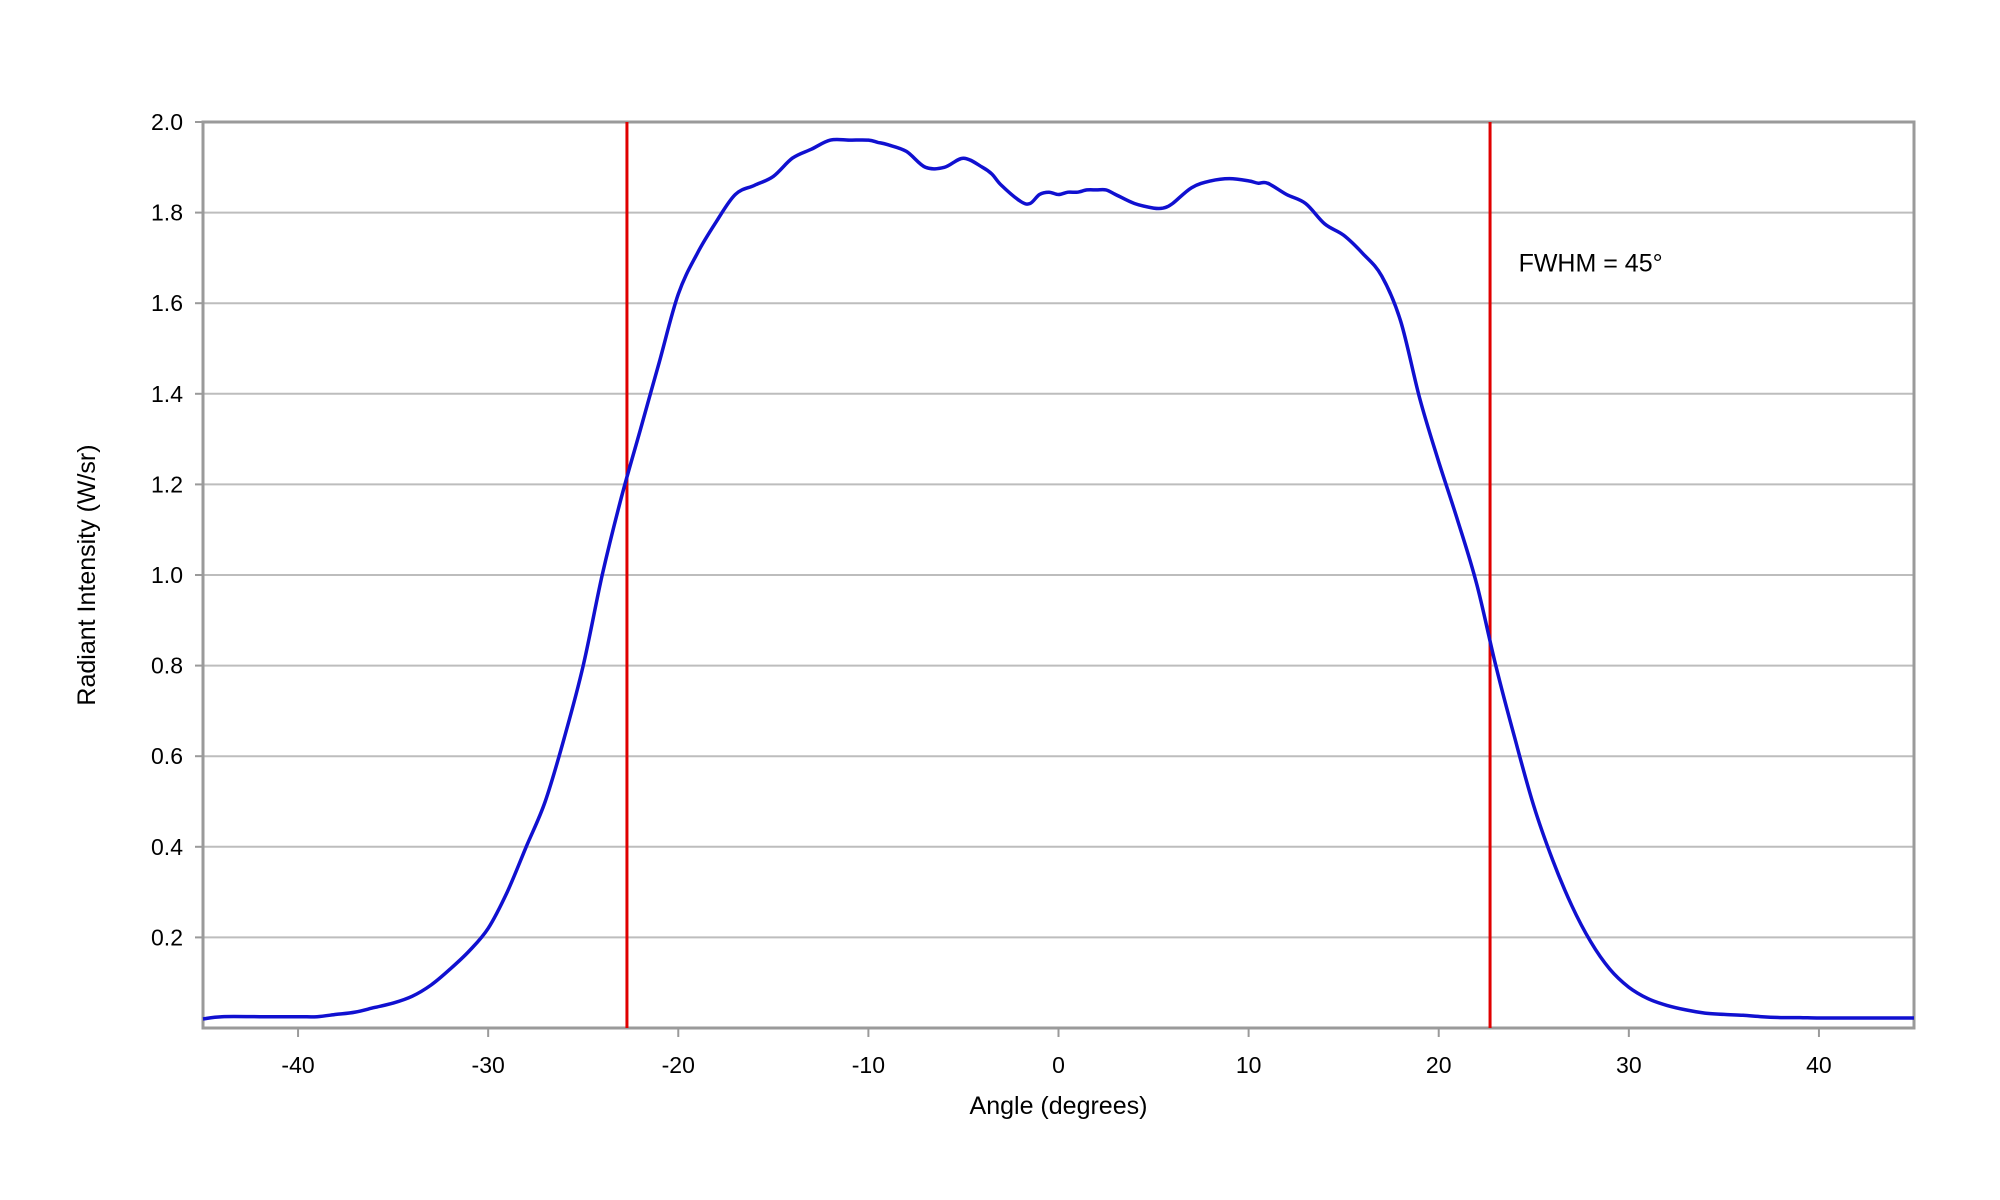  What do you see at coordinates (868, 1065) in the screenshot?
I see `x-tick-label: -10` at bounding box center [868, 1065].